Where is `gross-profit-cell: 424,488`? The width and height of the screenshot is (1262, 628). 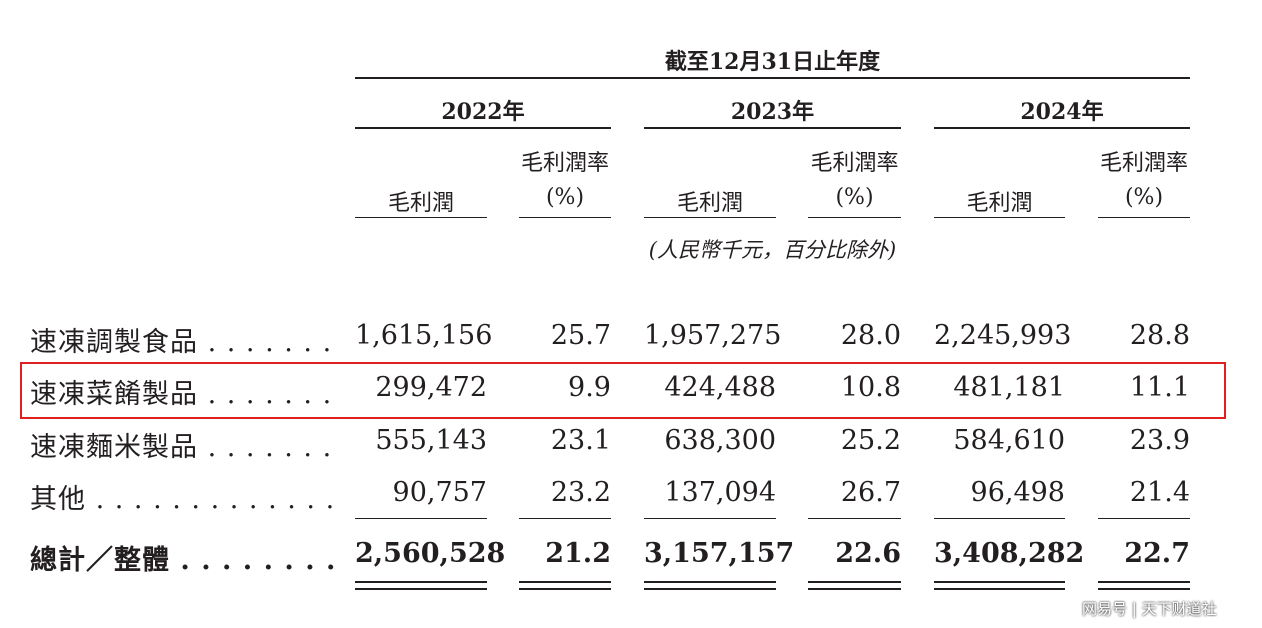 gross-profit-cell: 424,488 is located at coordinates (720, 387).